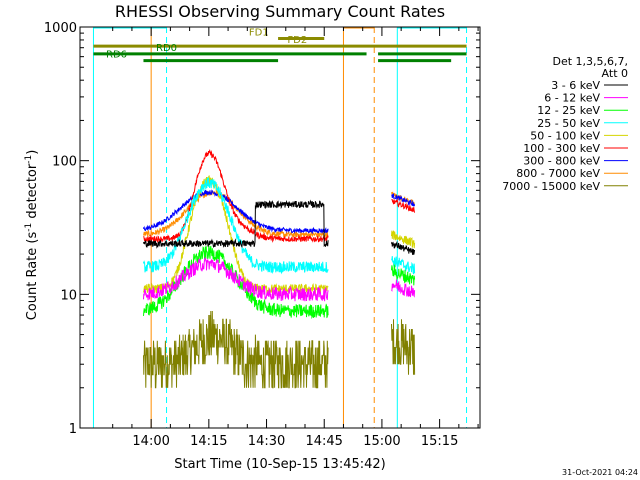 The image size is (640, 480). What do you see at coordinates (439, 441) in the screenshot?
I see `x-tick-label-5: 15:15` at bounding box center [439, 441].